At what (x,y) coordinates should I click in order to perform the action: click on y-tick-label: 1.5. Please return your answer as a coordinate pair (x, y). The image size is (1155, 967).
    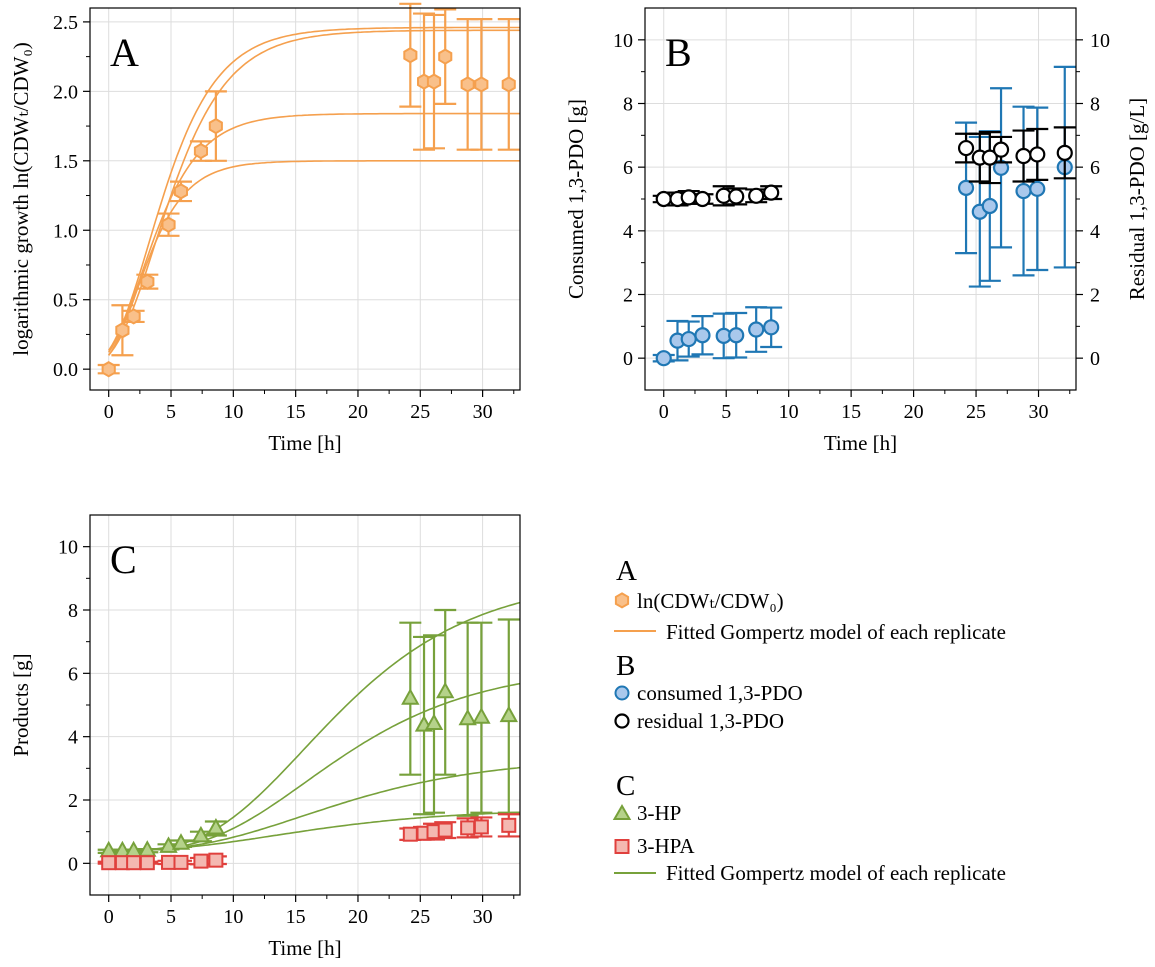
    Looking at the image, I should click on (65, 162).